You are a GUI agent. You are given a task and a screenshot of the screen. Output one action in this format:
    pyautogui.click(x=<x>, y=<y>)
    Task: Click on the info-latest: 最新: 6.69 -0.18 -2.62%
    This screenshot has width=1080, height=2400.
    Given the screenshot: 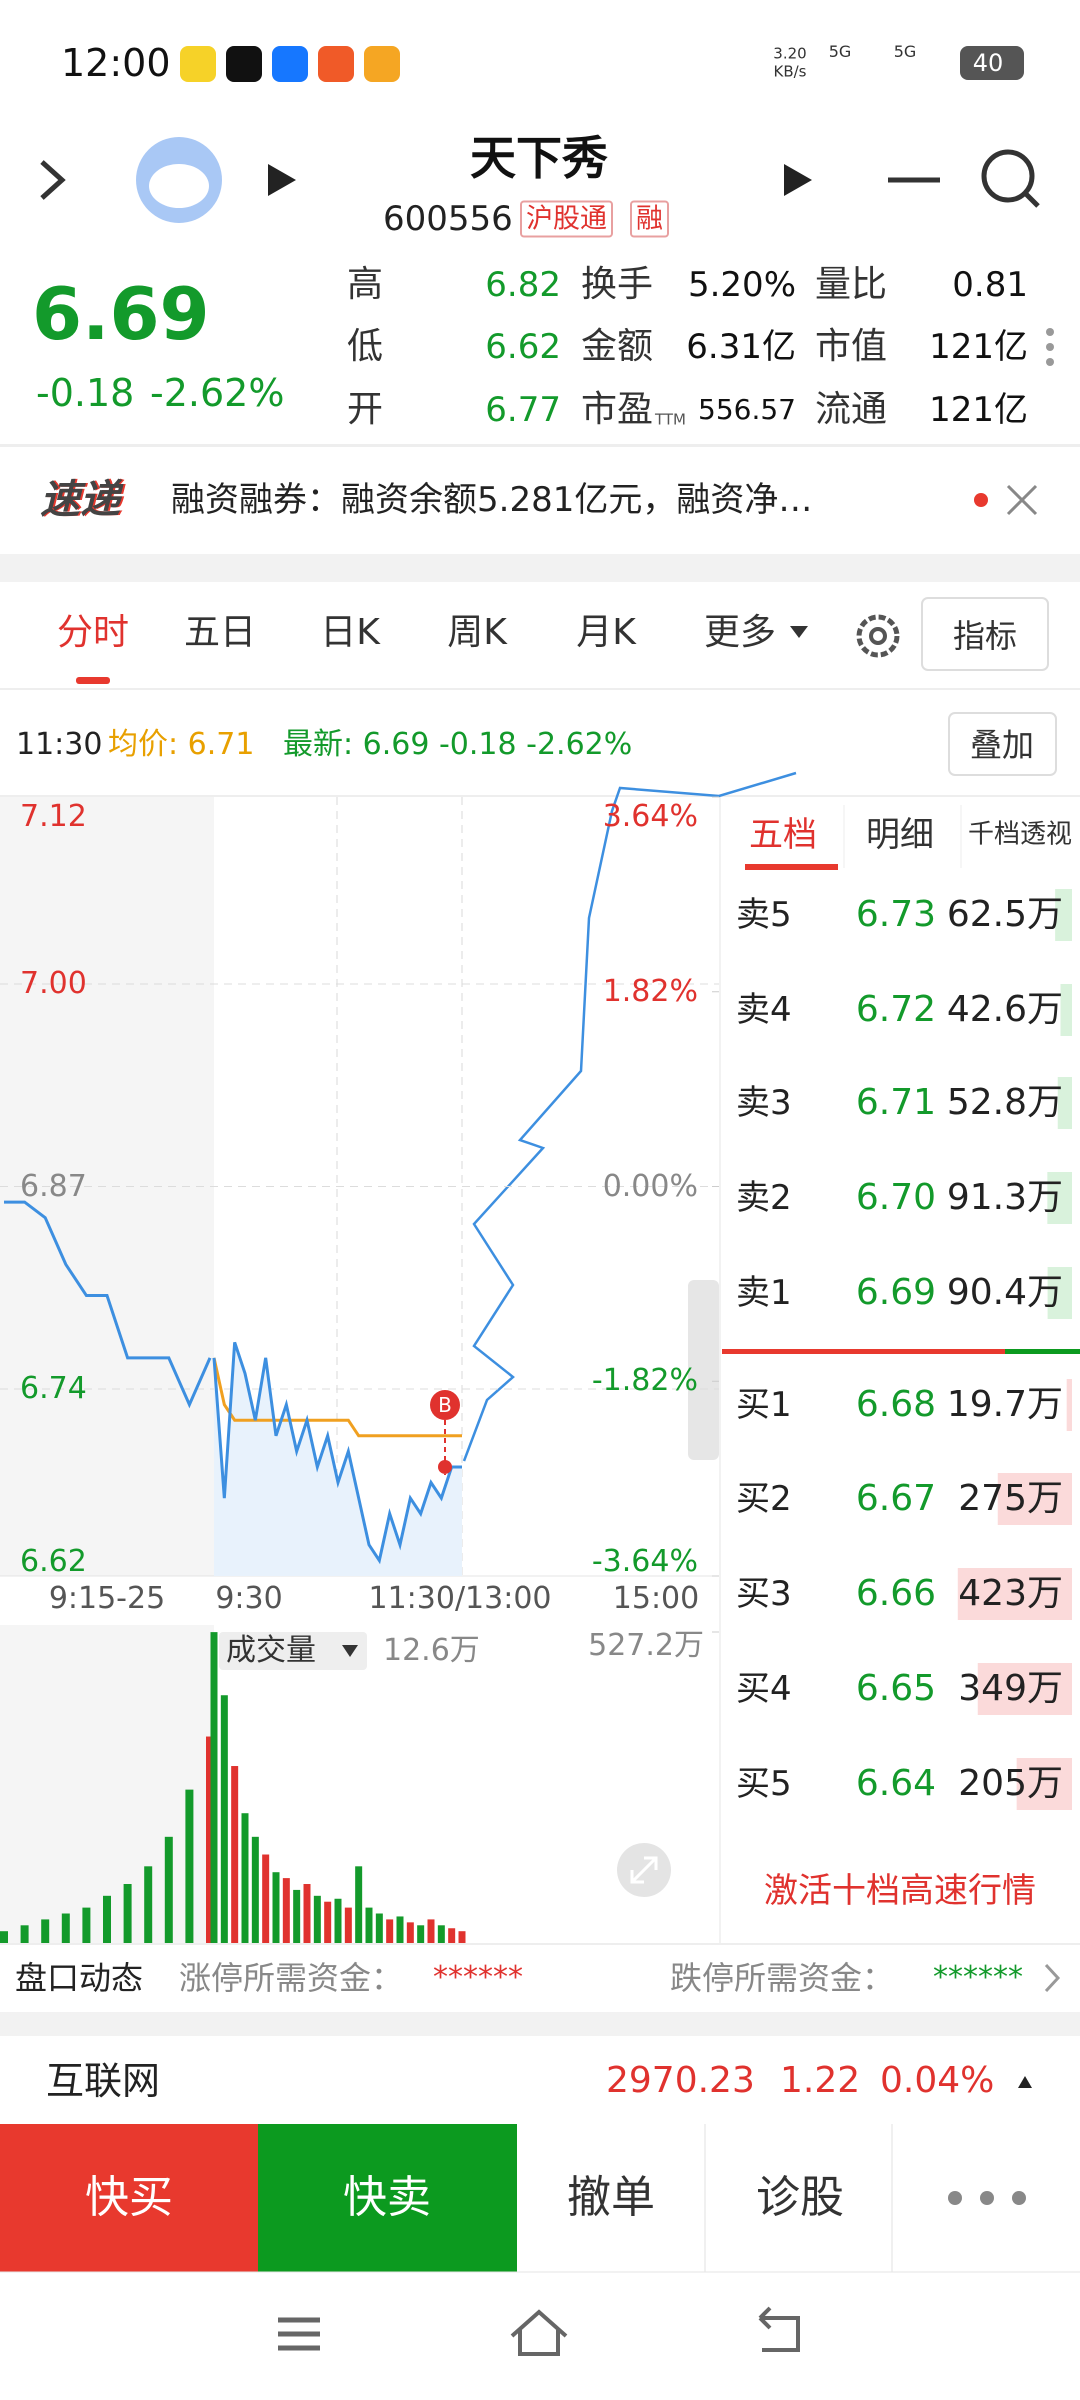 What is the action you would take?
    pyautogui.click(x=458, y=744)
    